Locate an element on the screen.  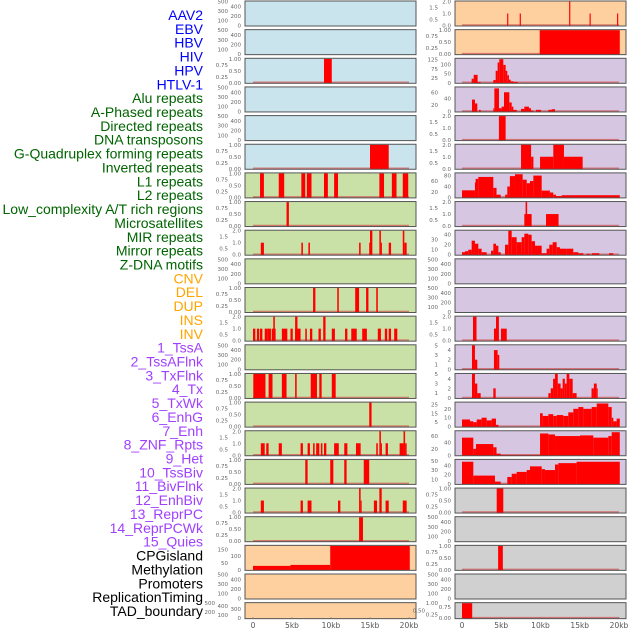
track-panel: 0 5 10 15 20 25 is located at coordinates (529, 416).